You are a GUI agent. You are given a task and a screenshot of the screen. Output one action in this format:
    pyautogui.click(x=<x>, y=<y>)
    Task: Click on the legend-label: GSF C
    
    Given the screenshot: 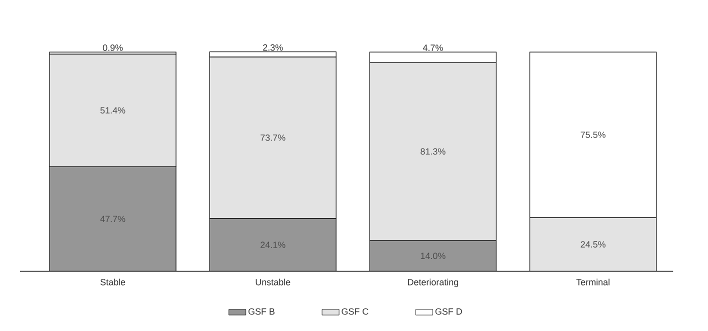 What is the action you would take?
    pyautogui.click(x=355, y=311)
    